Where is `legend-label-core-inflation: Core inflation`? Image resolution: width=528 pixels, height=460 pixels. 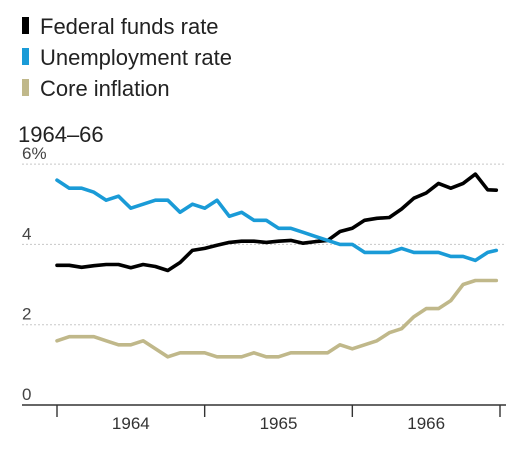 legend-label-core-inflation: Core inflation is located at coordinates (105, 88).